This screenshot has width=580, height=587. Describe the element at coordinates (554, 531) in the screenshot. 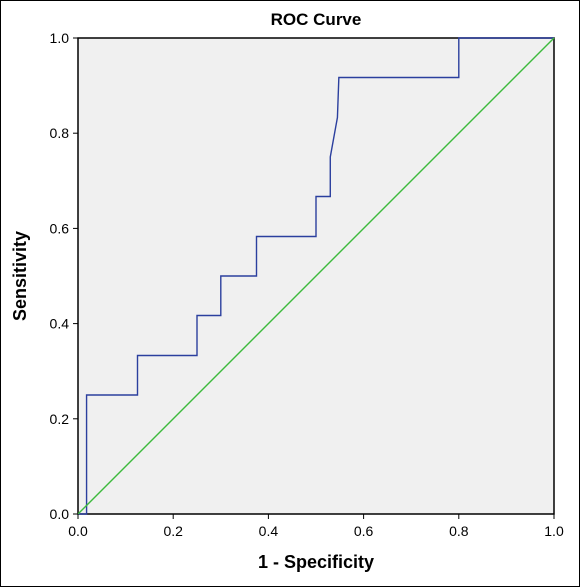

I see `x-tick-label: 1.0` at that location.